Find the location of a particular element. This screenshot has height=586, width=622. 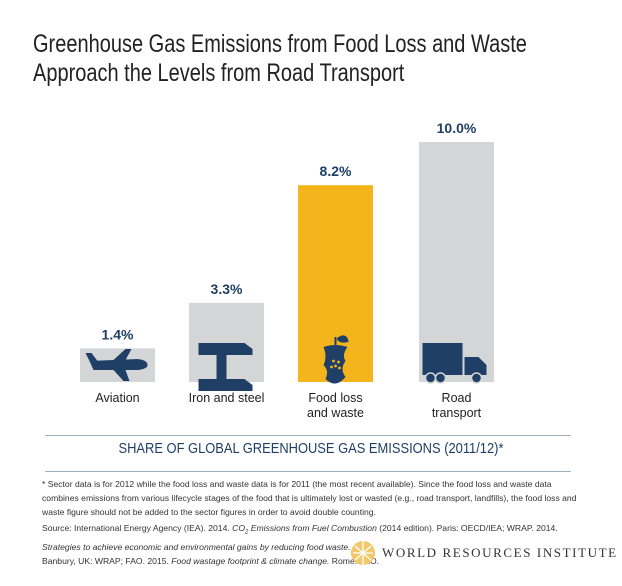

truck-icon is located at coordinates (454, 363).